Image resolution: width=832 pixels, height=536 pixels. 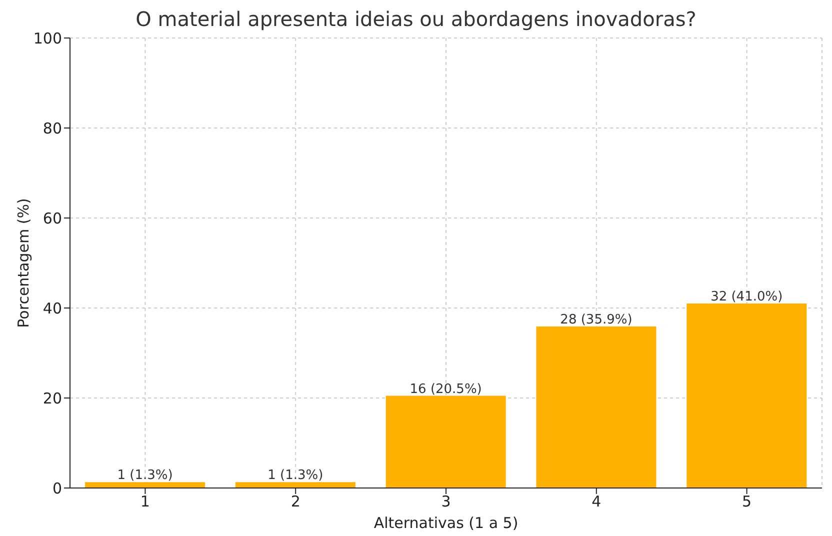 What do you see at coordinates (747, 501) in the screenshot?
I see `x-tick-label: 5` at bounding box center [747, 501].